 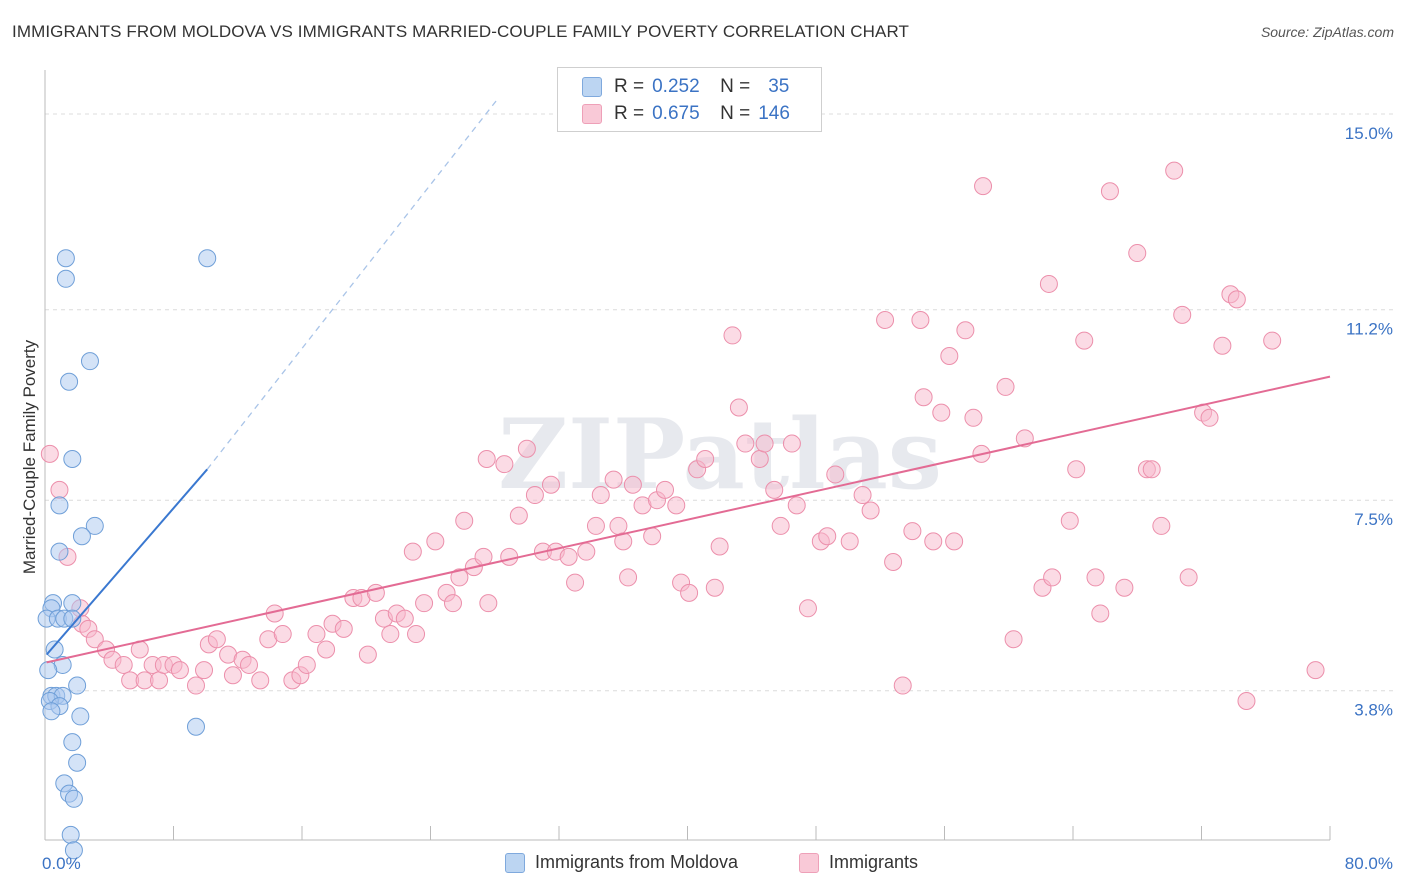 What do you see at coordinates (720, 454) in the screenshot?
I see `watermark: ZIPatlas` at bounding box center [720, 454].